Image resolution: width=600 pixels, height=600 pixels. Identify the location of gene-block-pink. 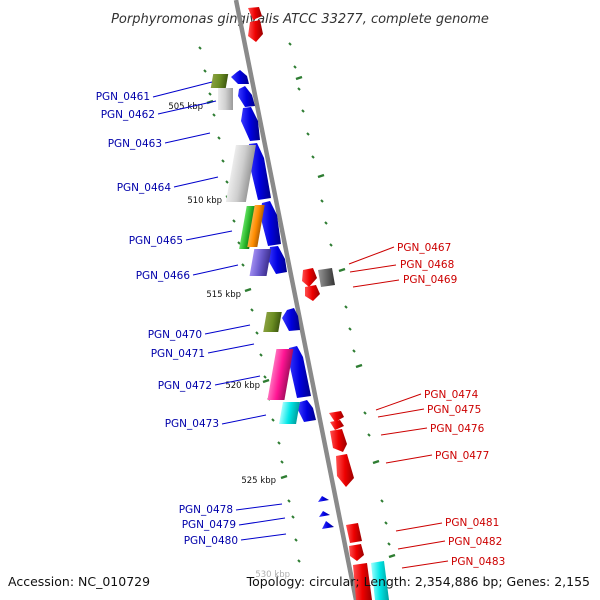
(280, 374).